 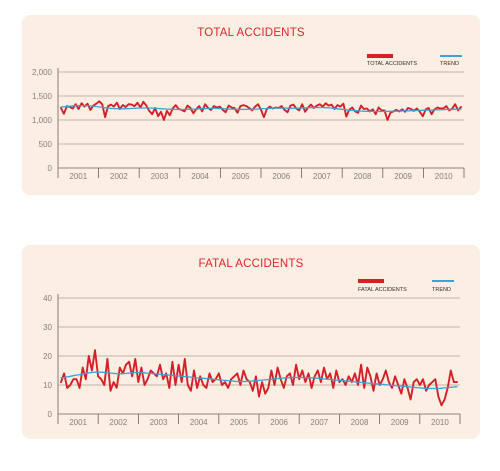 What do you see at coordinates (382, 290) in the screenshot?
I see `legend-label: FATAL ACCIDENTS` at bounding box center [382, 290].